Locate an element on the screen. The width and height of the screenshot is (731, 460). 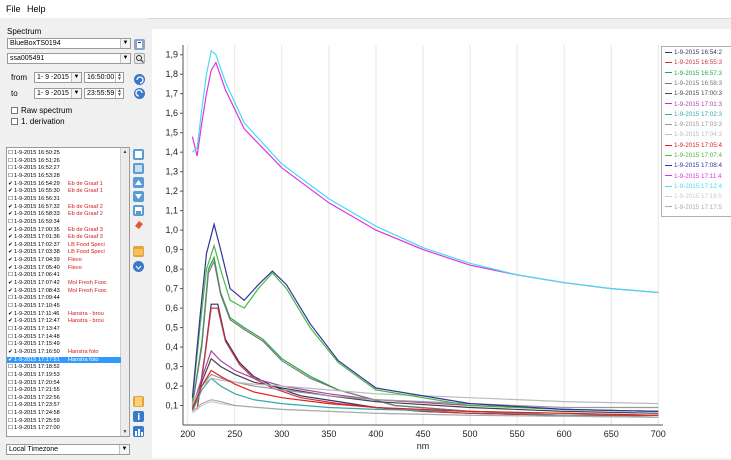
list-item: ✔1-9-2015 17:02:37 LB Food Speci is located at coordinates (64, 245).